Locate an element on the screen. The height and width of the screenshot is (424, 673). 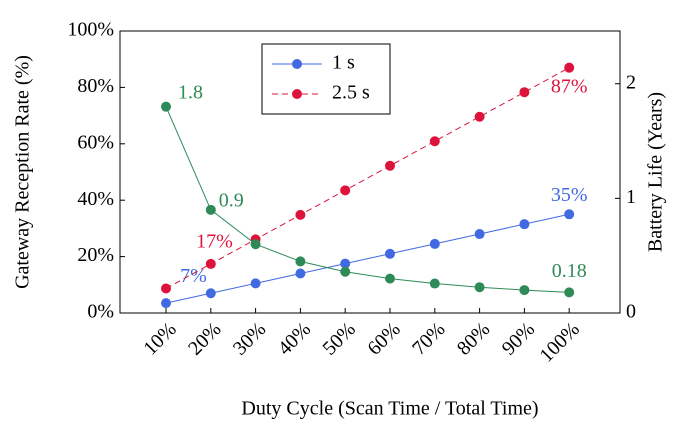
data-label: 17% is located at coordinates (214, 242).